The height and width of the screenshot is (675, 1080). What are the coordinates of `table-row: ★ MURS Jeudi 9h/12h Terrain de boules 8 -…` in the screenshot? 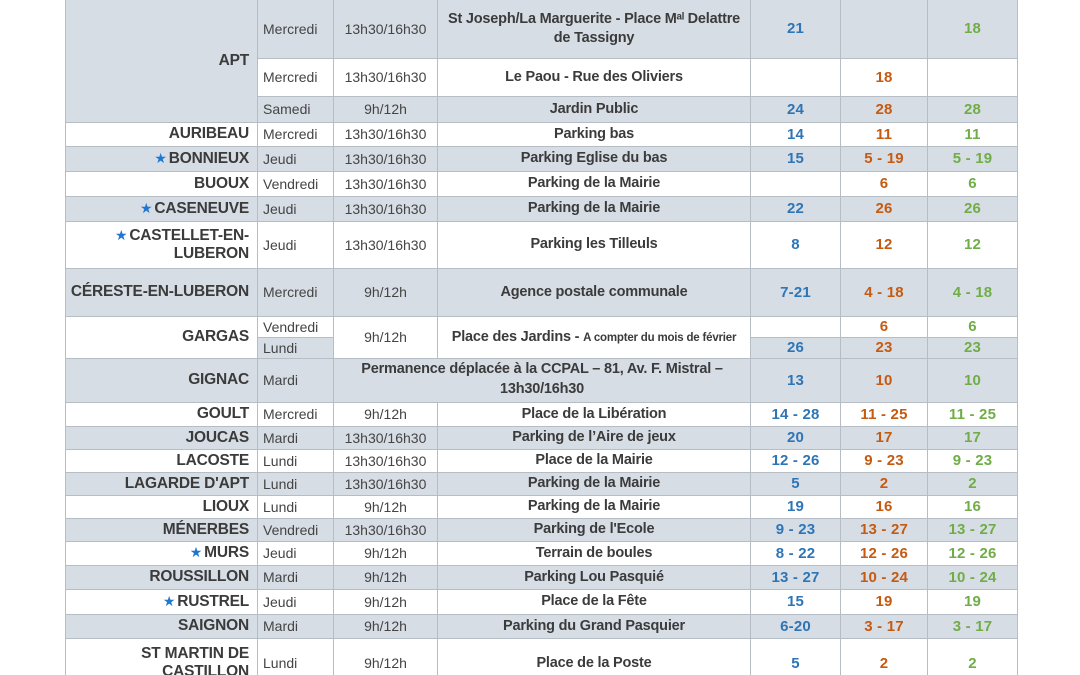 It's located at (541, 553).